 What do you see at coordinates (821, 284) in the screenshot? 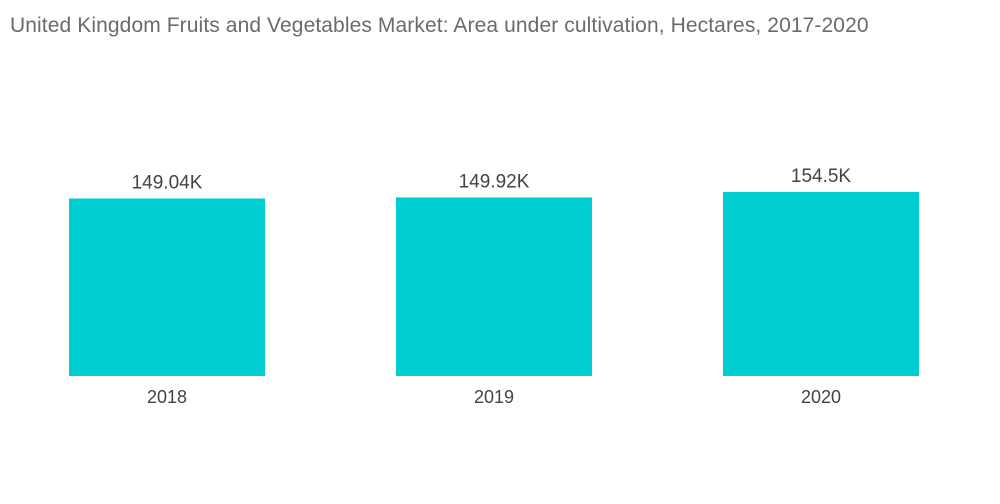
I see `bar-2020` at bounding box center [821, 284].